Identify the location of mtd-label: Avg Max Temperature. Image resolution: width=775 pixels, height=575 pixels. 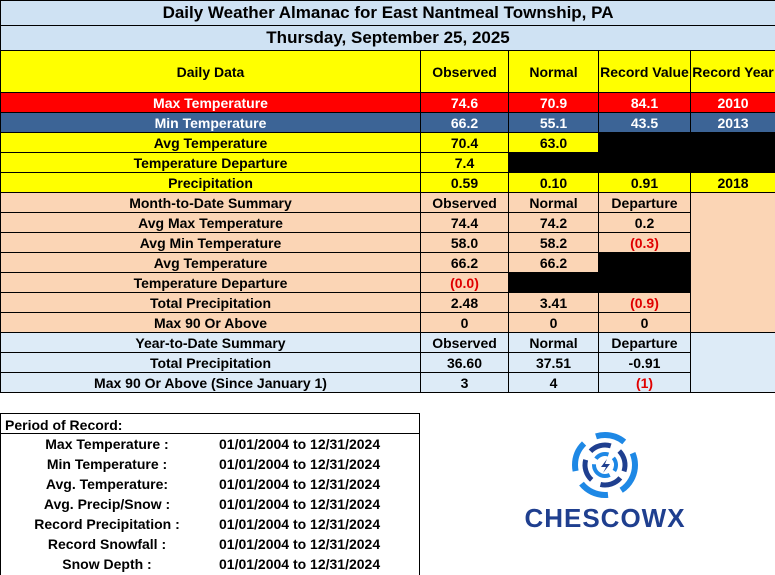
(210, 222).